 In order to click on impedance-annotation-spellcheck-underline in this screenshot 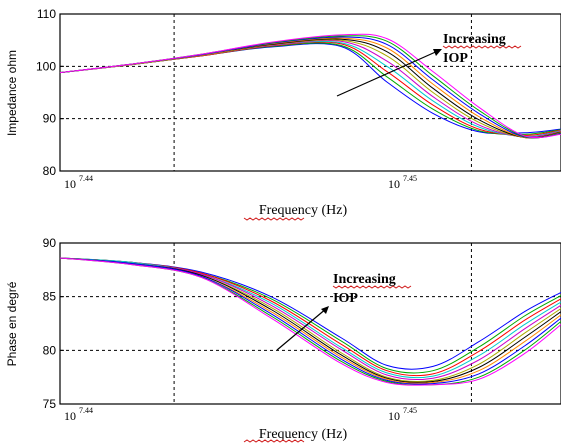, I will do `click(482, 47)`.